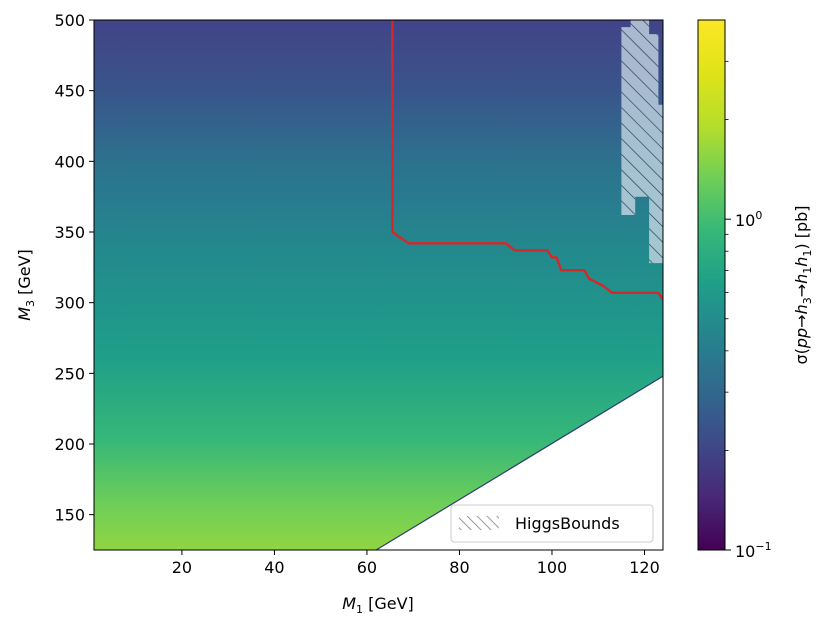 The height and width of the screenshot is (627, 831). Describe the element at coordinates (644, 567) in the screenshot. I see `x-tick-label: 120` at that location.